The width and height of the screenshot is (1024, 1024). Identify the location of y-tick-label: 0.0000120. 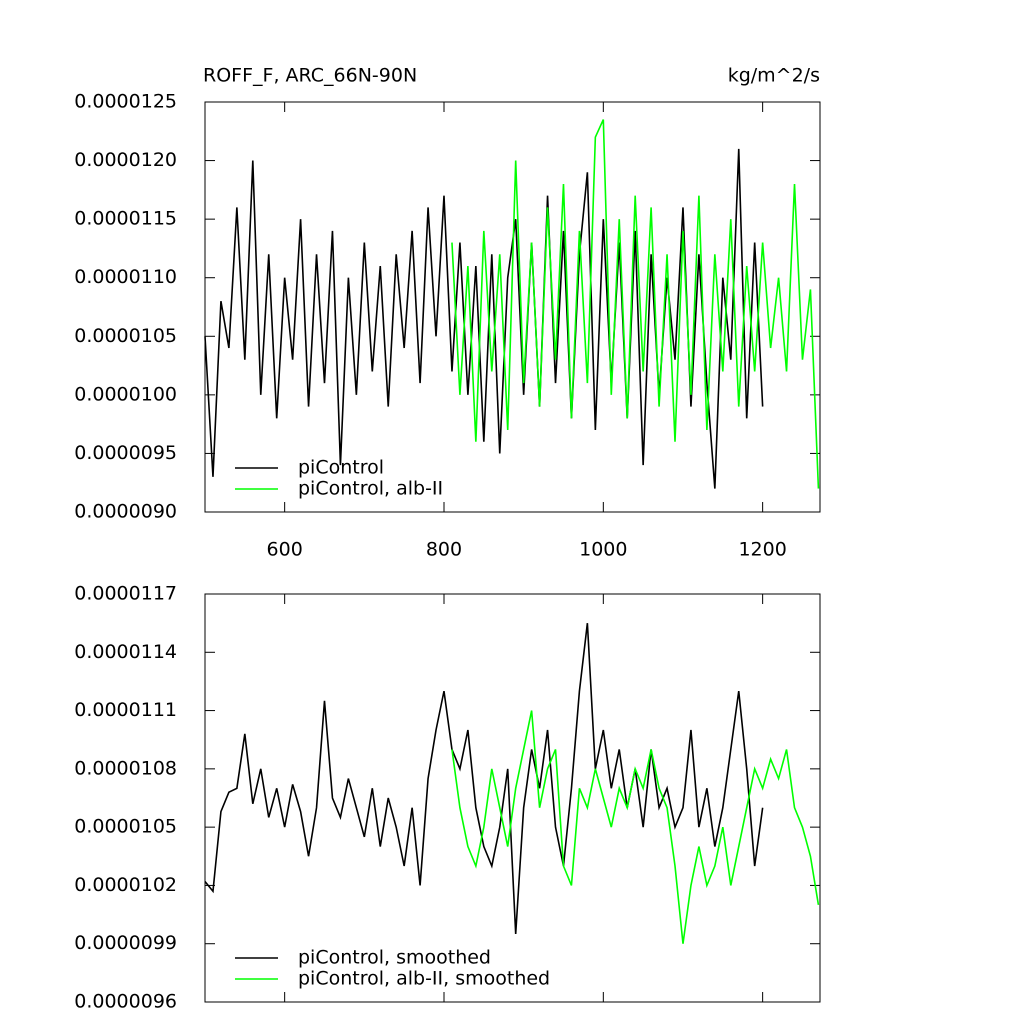
(125, 160).